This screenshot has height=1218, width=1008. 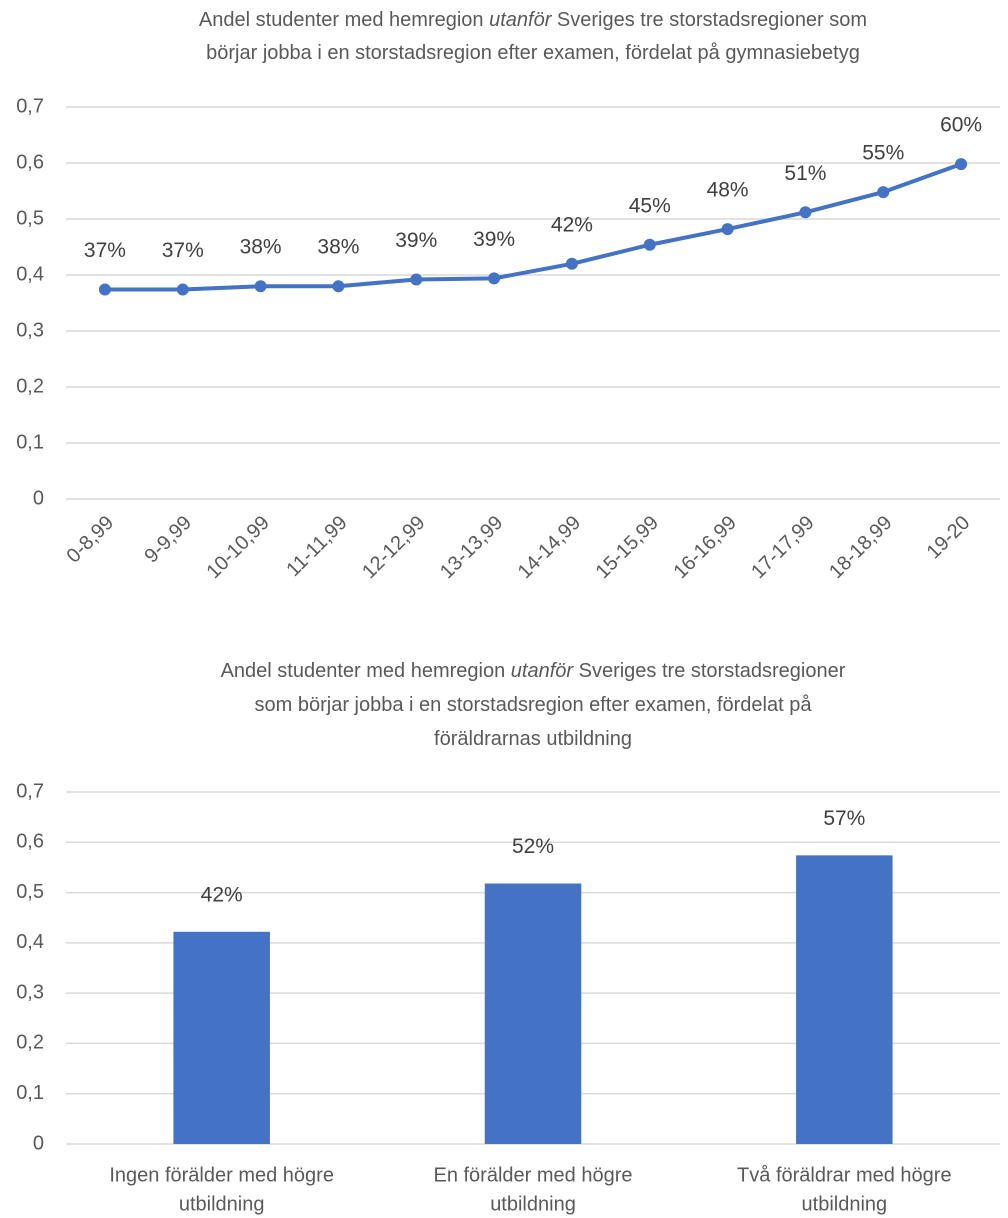 I want to click on x-tick-label: 10-10,99, so click(x=237, y=547).